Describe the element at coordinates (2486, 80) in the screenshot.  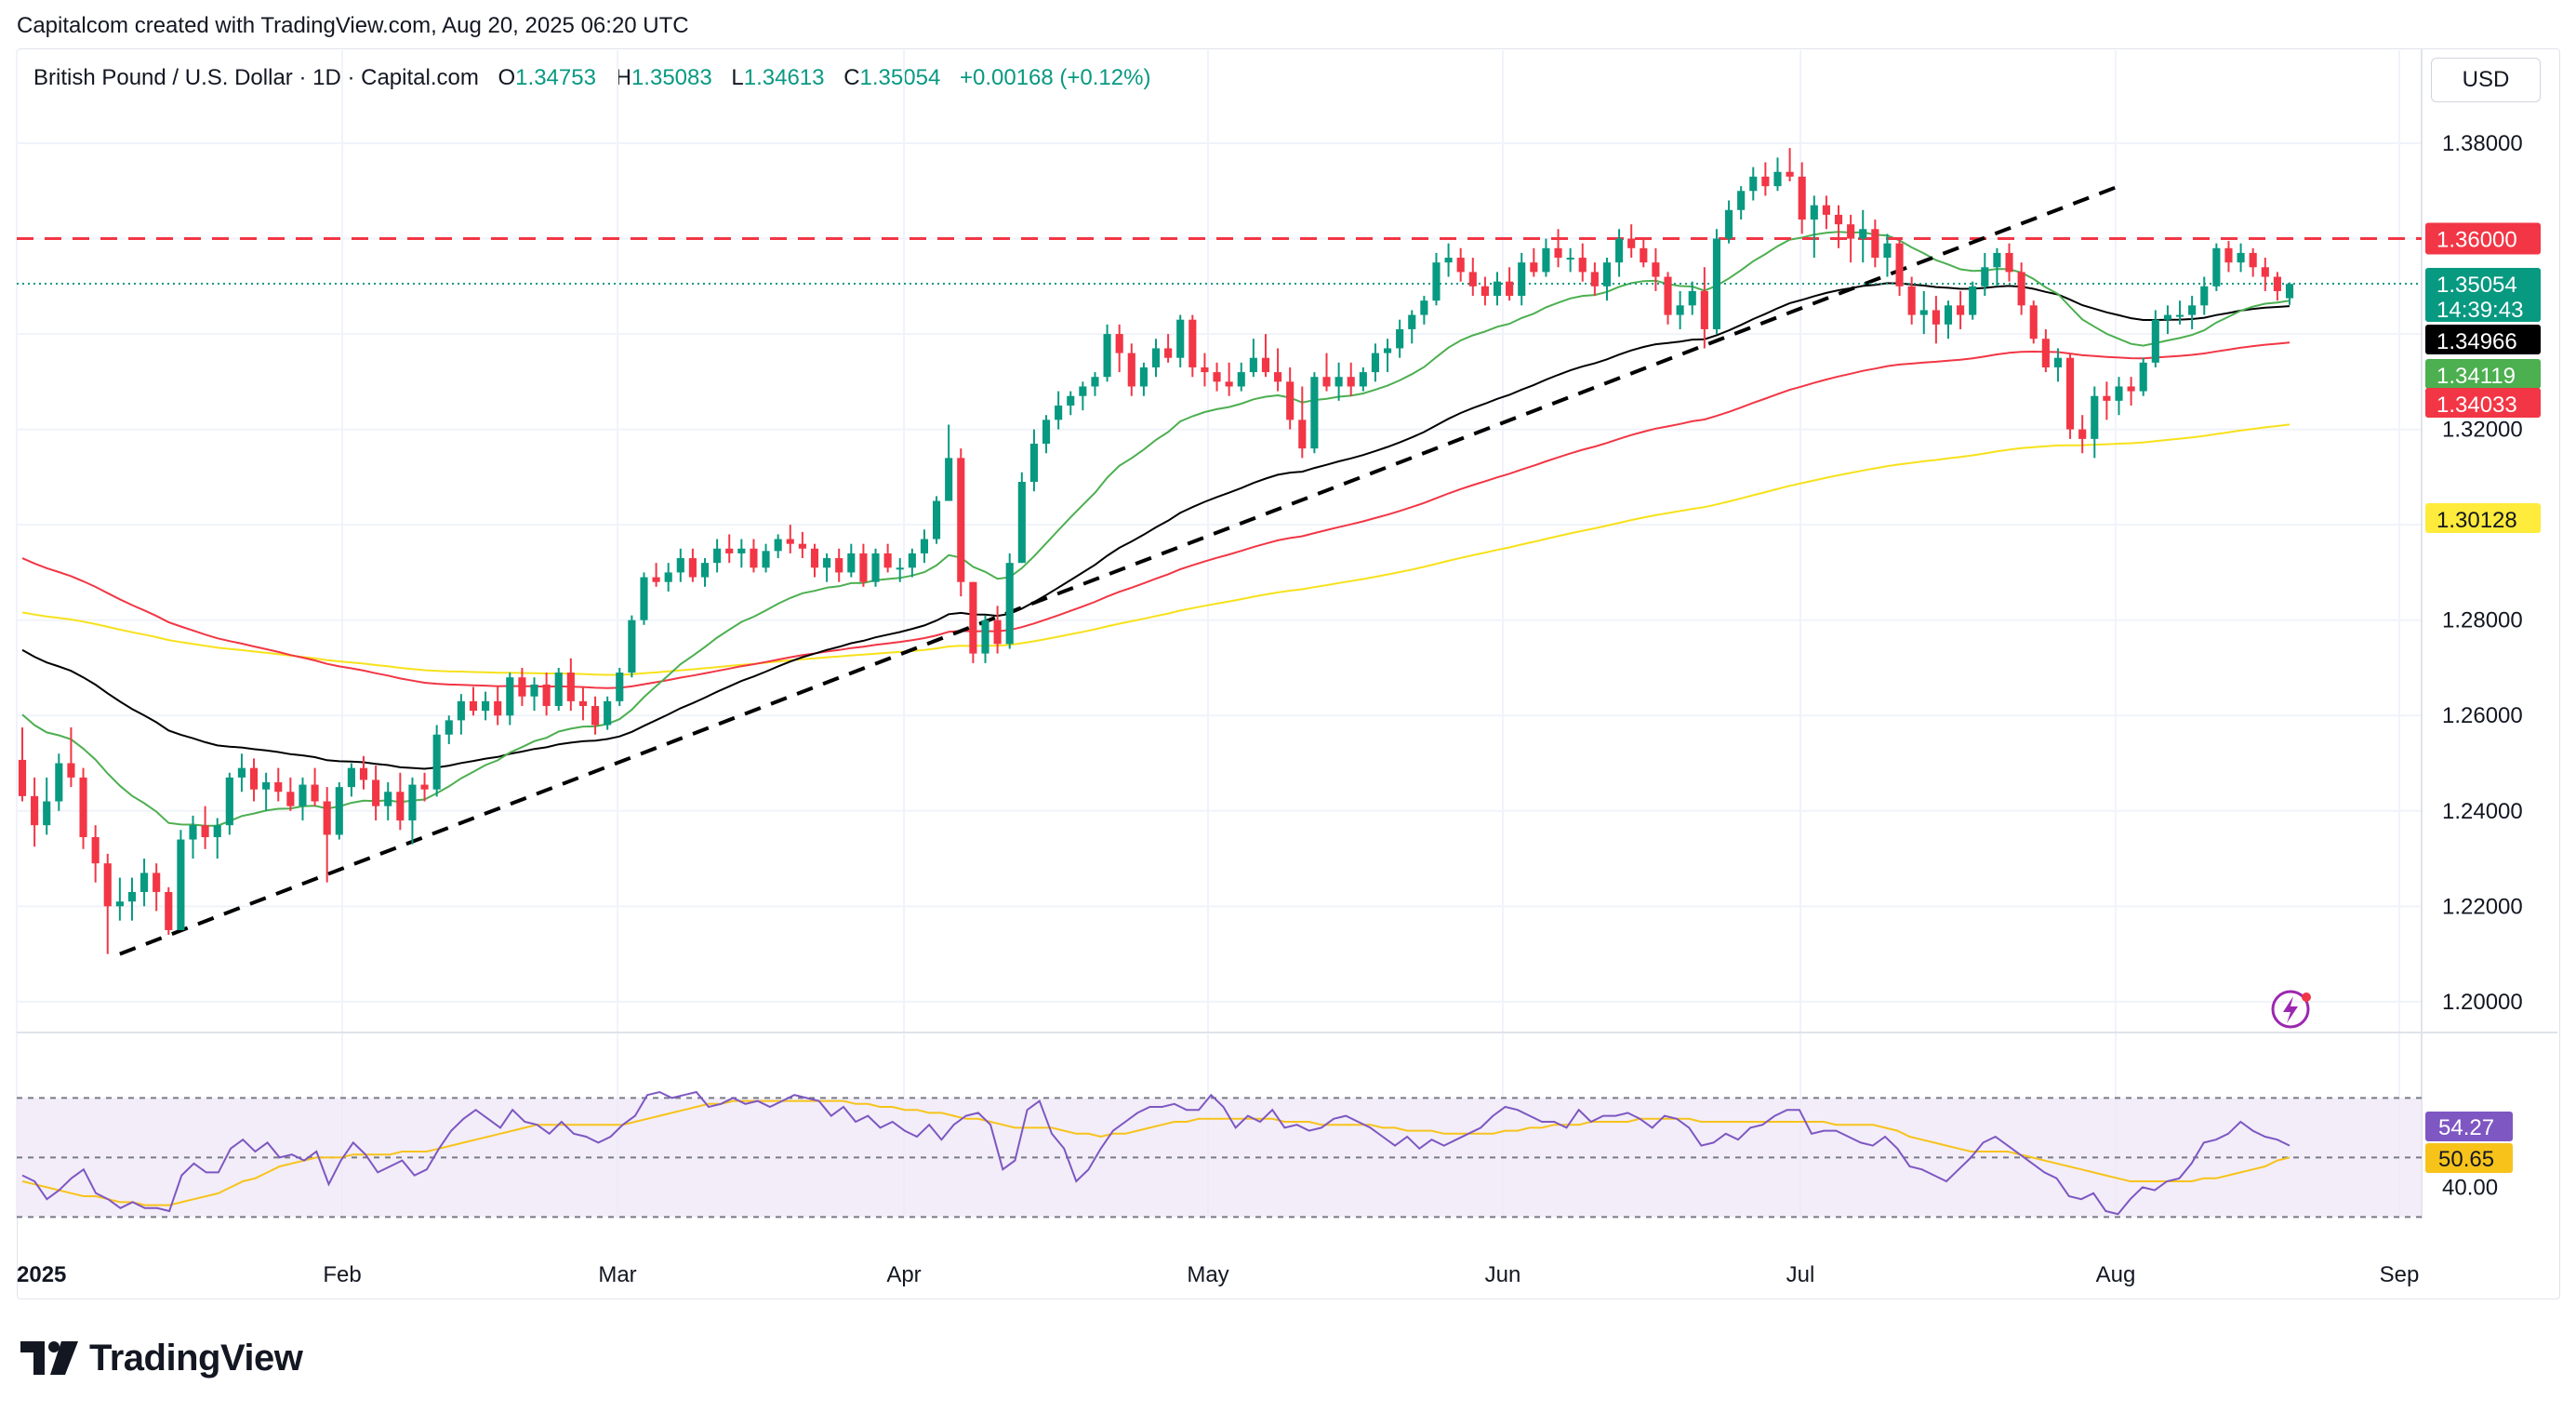
I see `currency-selector: USD` at that location.